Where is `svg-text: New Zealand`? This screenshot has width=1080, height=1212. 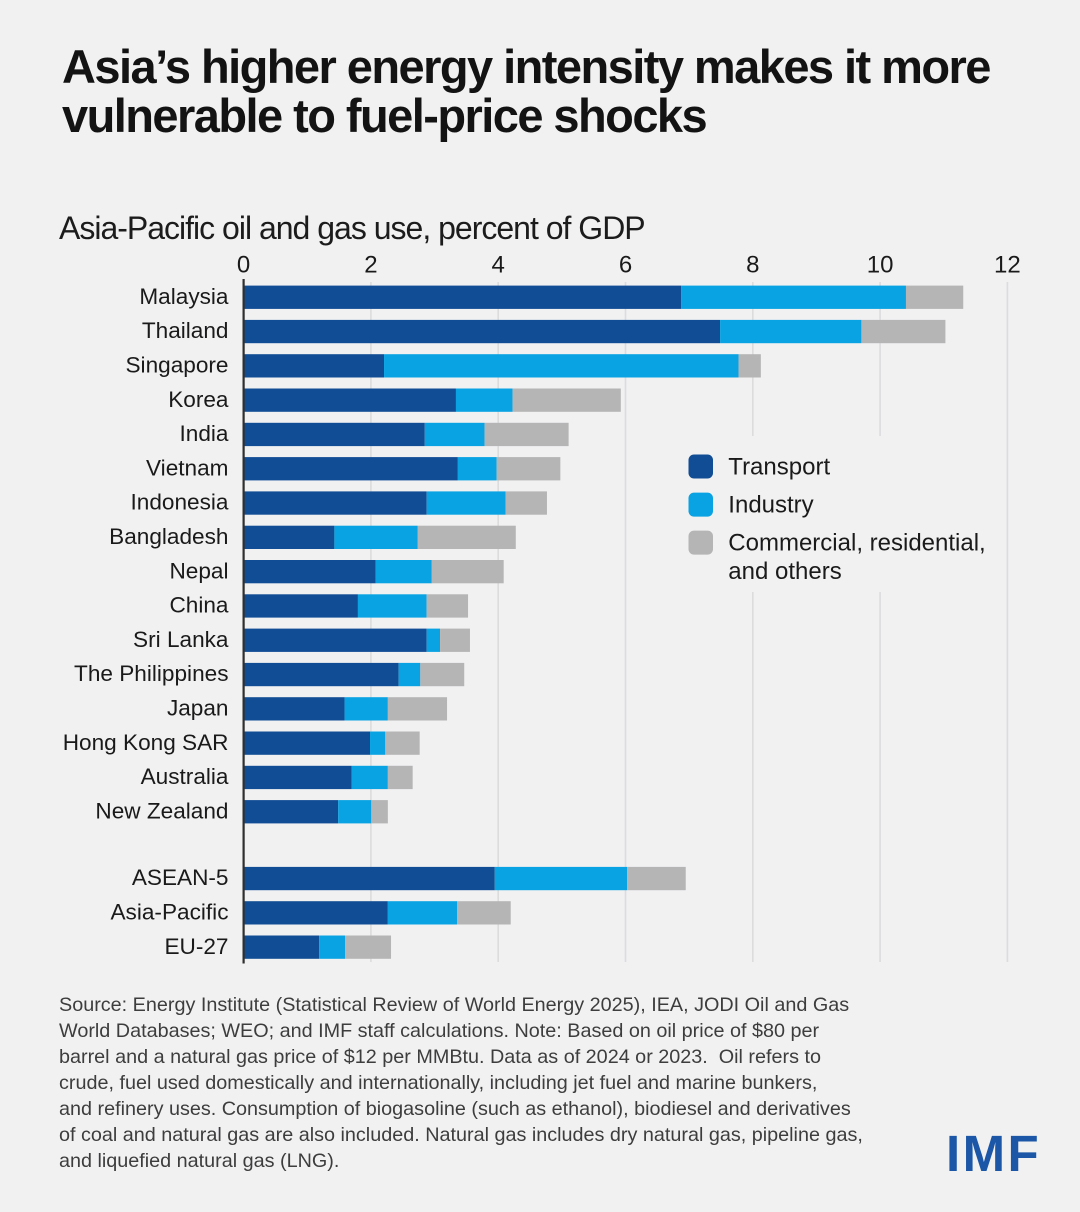 svg-text: New Zealand is located at coordinates (161, 810).